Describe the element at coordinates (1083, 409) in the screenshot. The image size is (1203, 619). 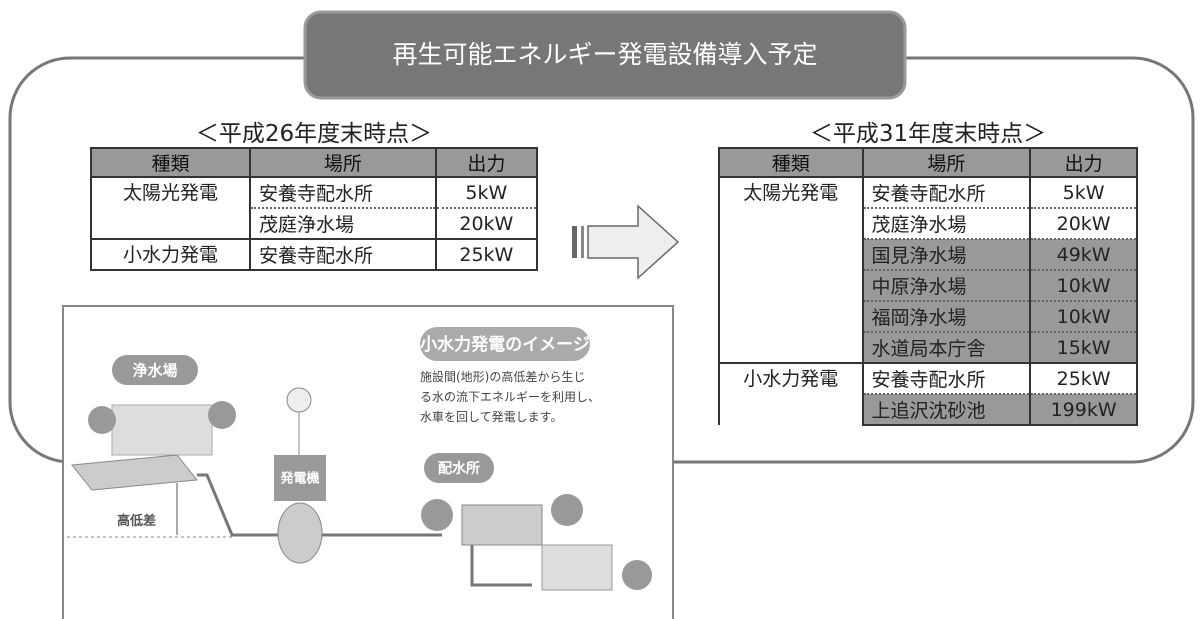
I see `output: 199kW` at that location.